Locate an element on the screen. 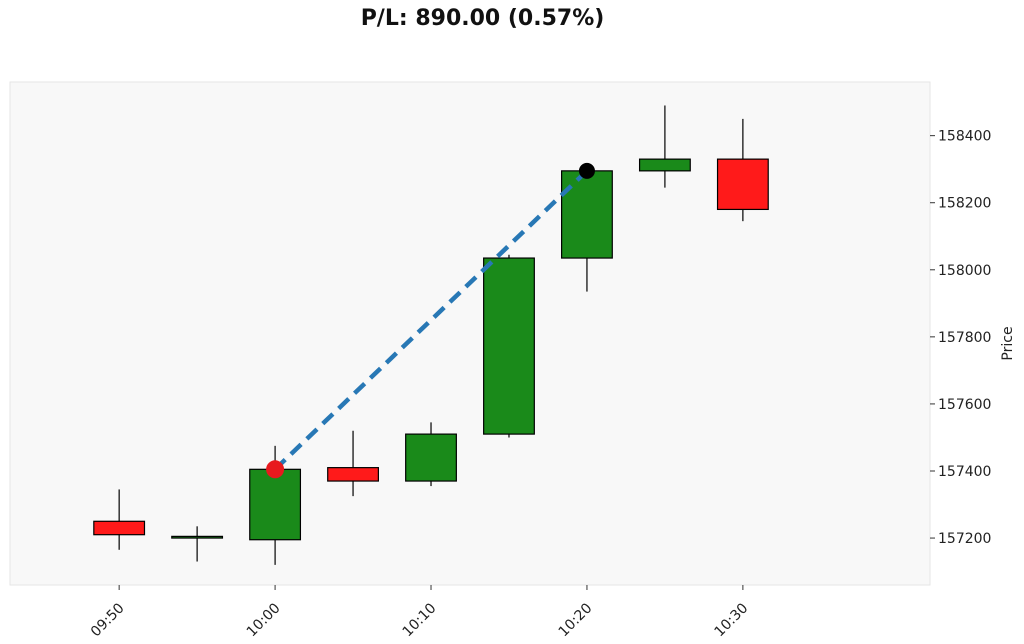 The height and width of the screenshot is (644, 1024). y-tick-label: 157600 is located at coordinates (964, 405).